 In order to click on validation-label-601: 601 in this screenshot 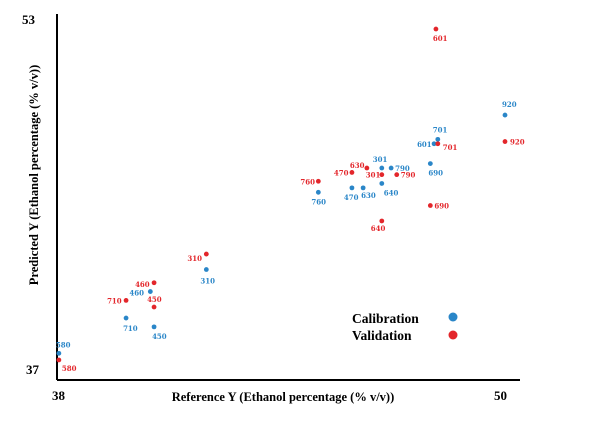, I will do `click(440, 38)`.